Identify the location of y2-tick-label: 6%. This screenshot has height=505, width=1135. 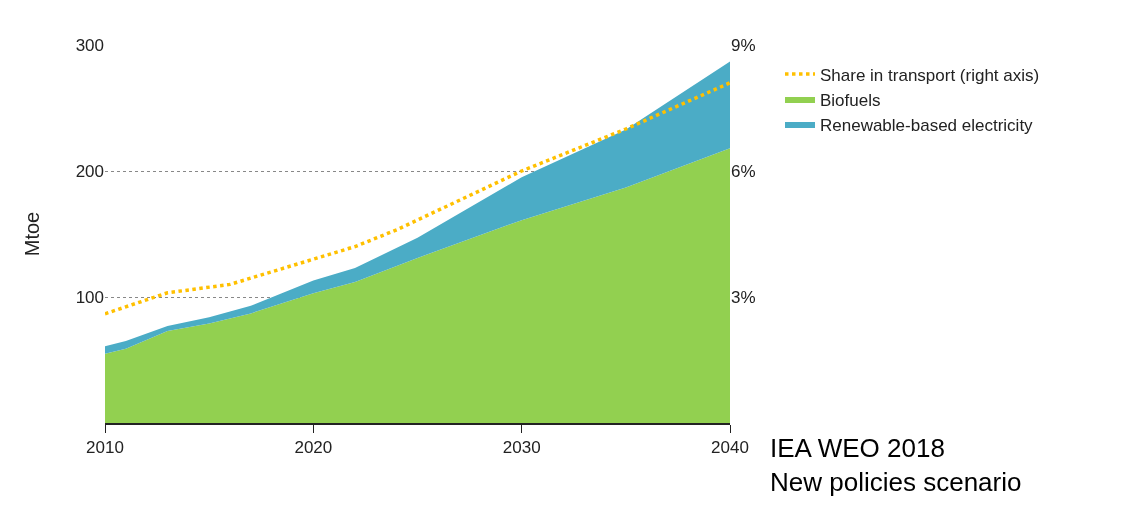
(743, 171).